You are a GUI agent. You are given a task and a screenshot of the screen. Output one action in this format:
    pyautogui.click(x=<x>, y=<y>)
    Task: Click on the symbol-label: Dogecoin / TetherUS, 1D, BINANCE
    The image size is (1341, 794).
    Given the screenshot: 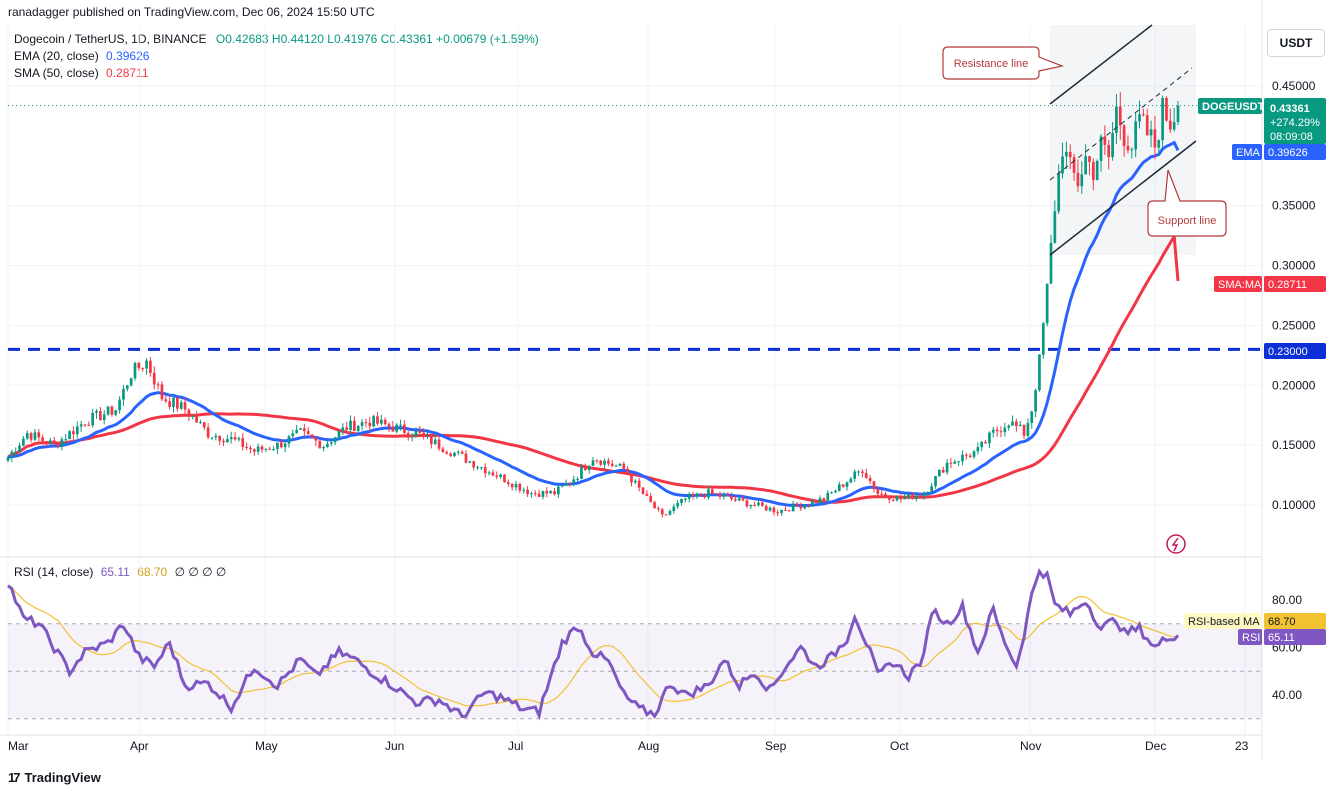 What is the action you would take?
    pyautogui.click(x=110, y=39)
    